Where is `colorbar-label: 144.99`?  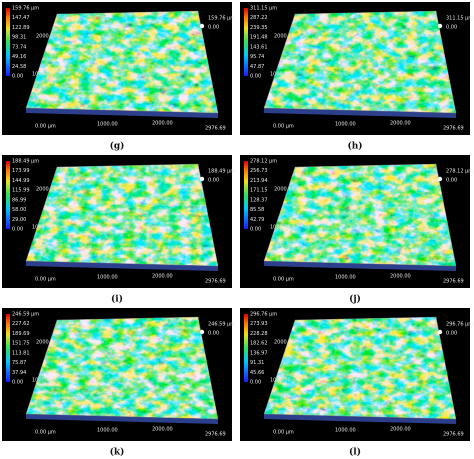
colorbar-label: 144.99 is located at coordinates (21, 181).